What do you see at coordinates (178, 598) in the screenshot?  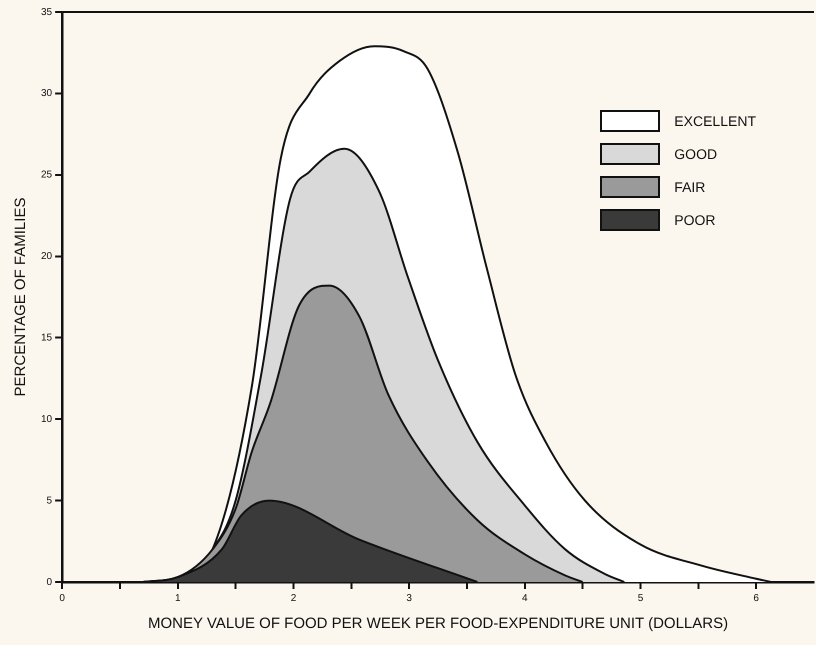 I see `x-tick-label: 1` at bounding box center [178, 598].